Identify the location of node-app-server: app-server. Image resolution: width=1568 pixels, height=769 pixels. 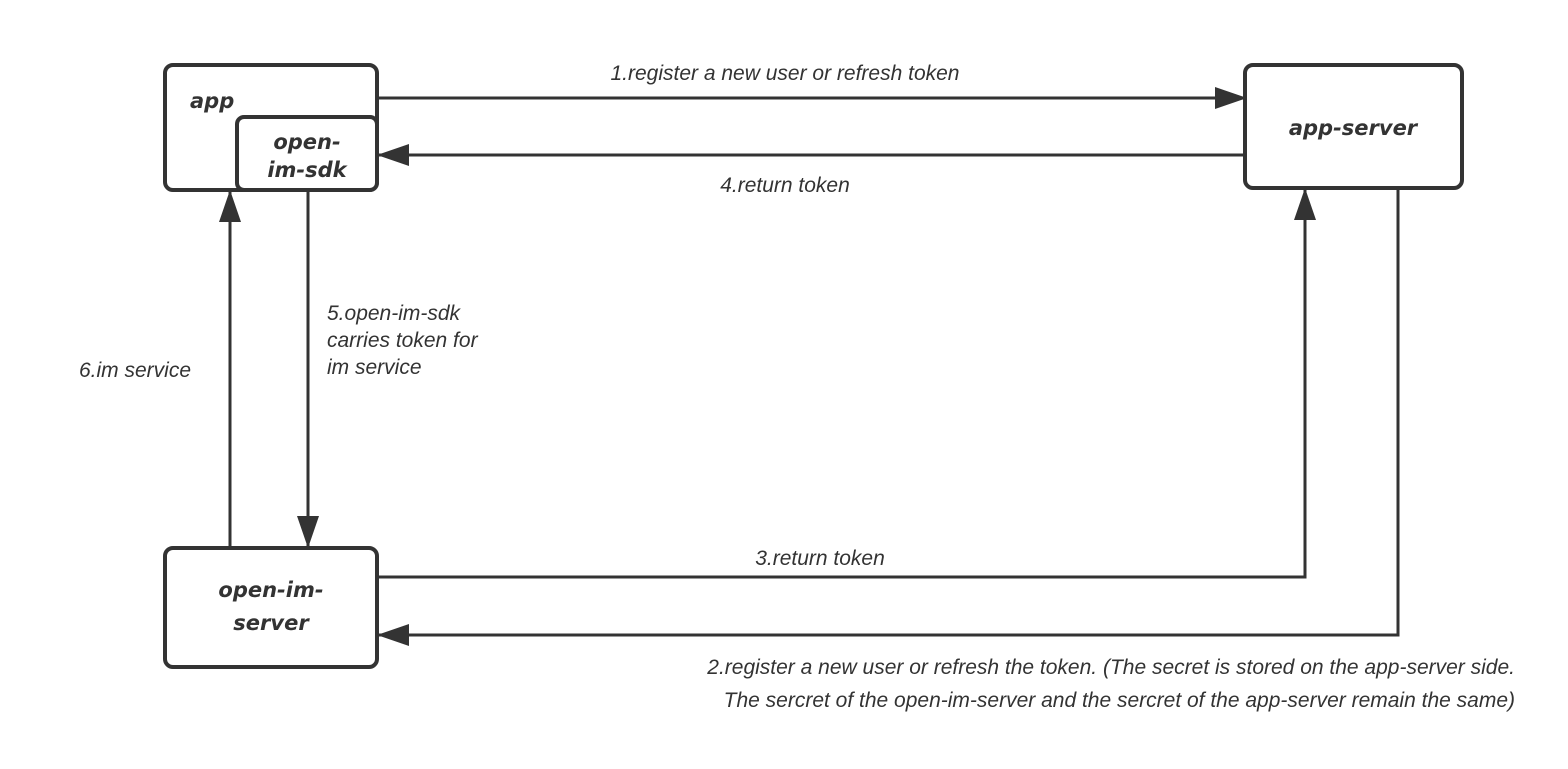
(1353, 126).